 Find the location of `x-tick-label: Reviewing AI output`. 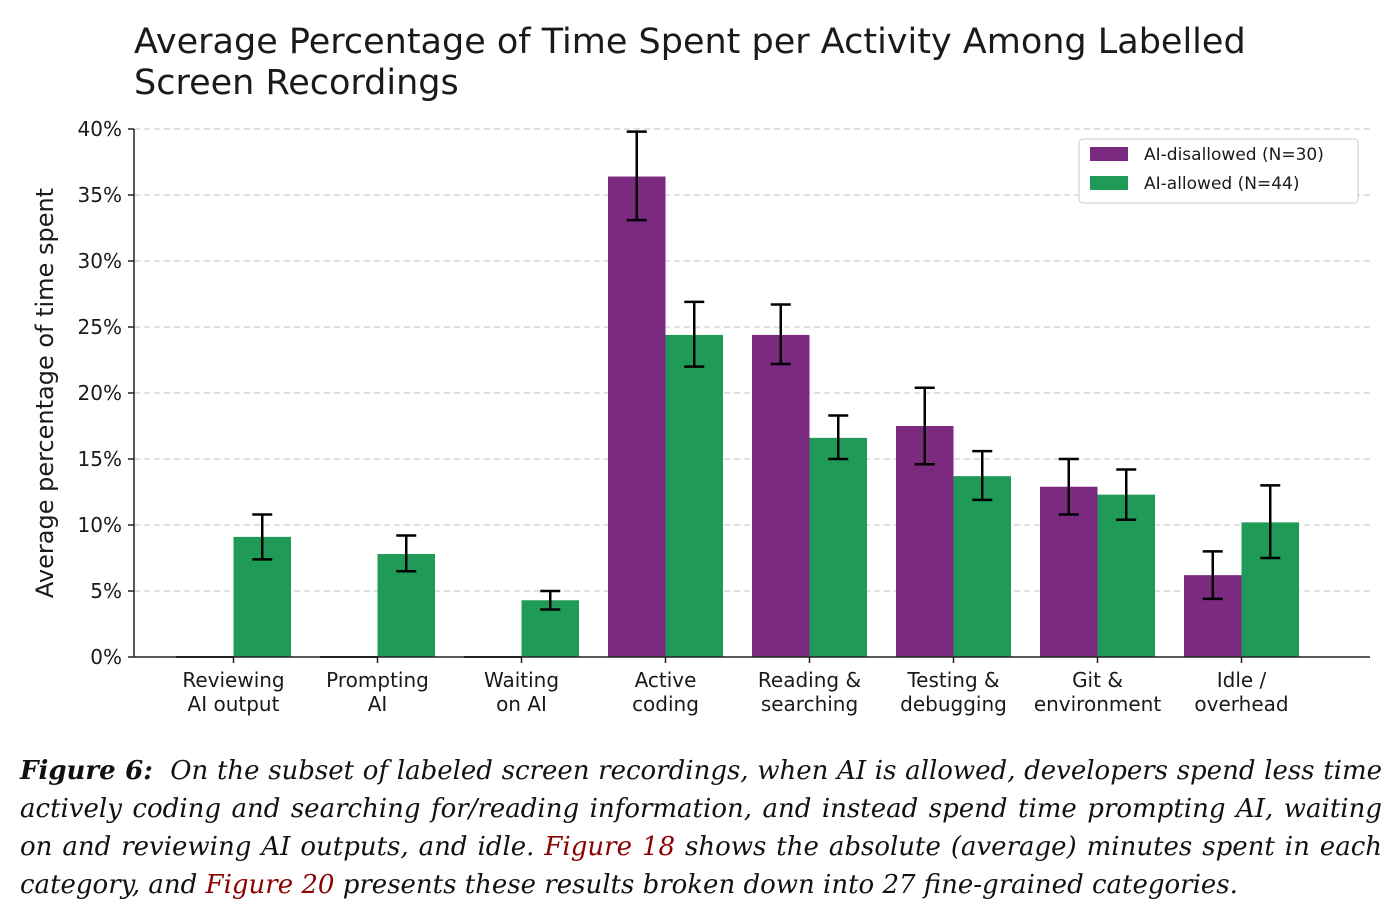

x-tick-label: Reviewing AI output is located at coordinates (233, 692).